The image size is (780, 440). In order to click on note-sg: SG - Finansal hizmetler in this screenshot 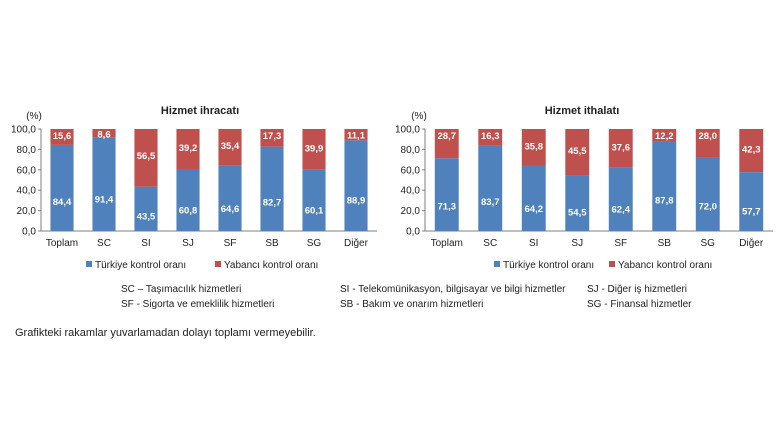, I will do `click(639, 304)`.